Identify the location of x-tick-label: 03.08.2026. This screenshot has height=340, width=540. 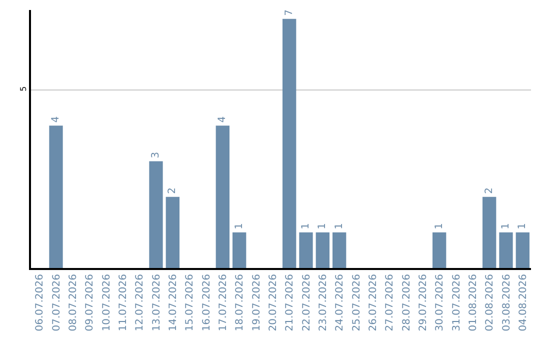
(506, 303).